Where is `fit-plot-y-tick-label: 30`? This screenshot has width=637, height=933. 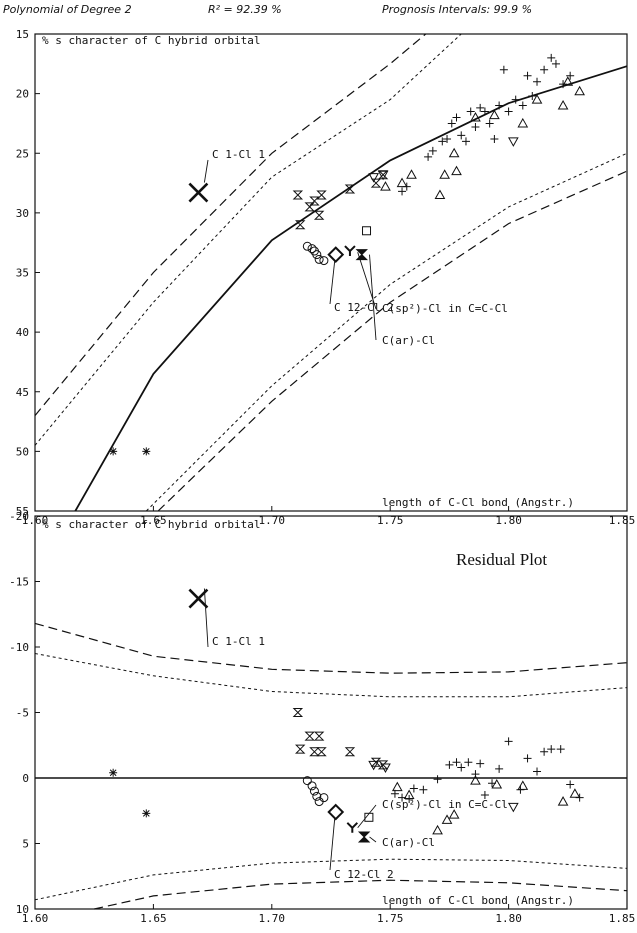 fit-plot-y-tick-label: 30 is located at coordinates (22, 213).